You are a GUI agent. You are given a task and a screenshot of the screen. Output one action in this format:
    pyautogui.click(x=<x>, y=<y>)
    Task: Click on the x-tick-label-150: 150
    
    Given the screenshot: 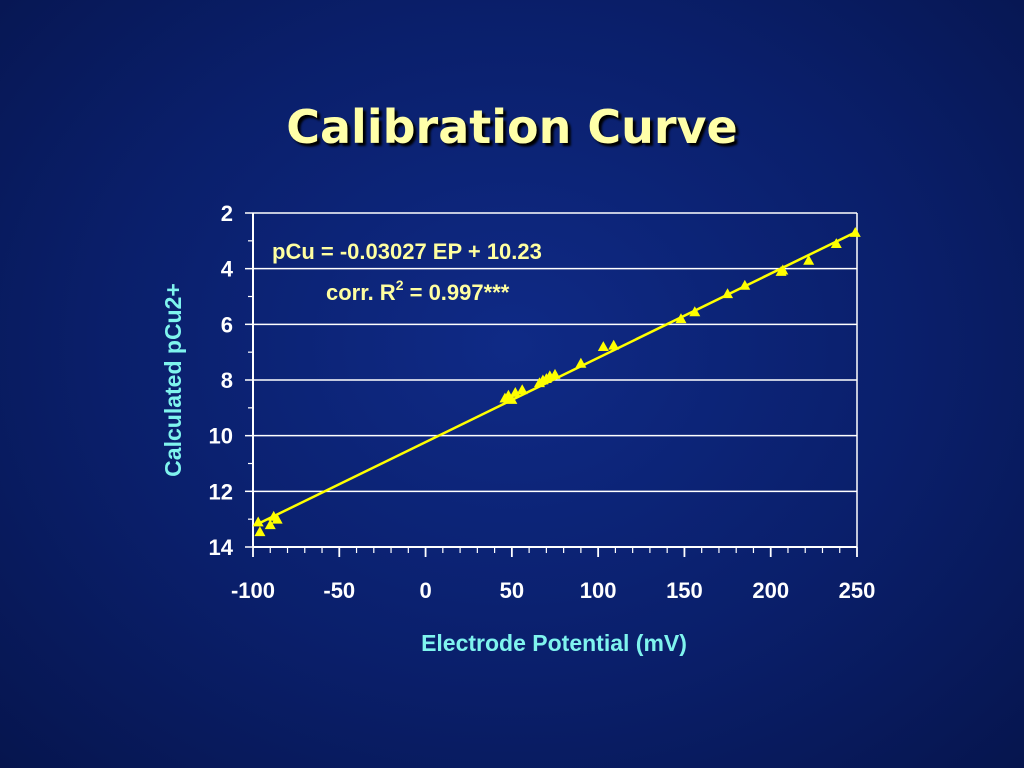 What is the action you would take?
    pyautogui.click(x=684, y=590)
    